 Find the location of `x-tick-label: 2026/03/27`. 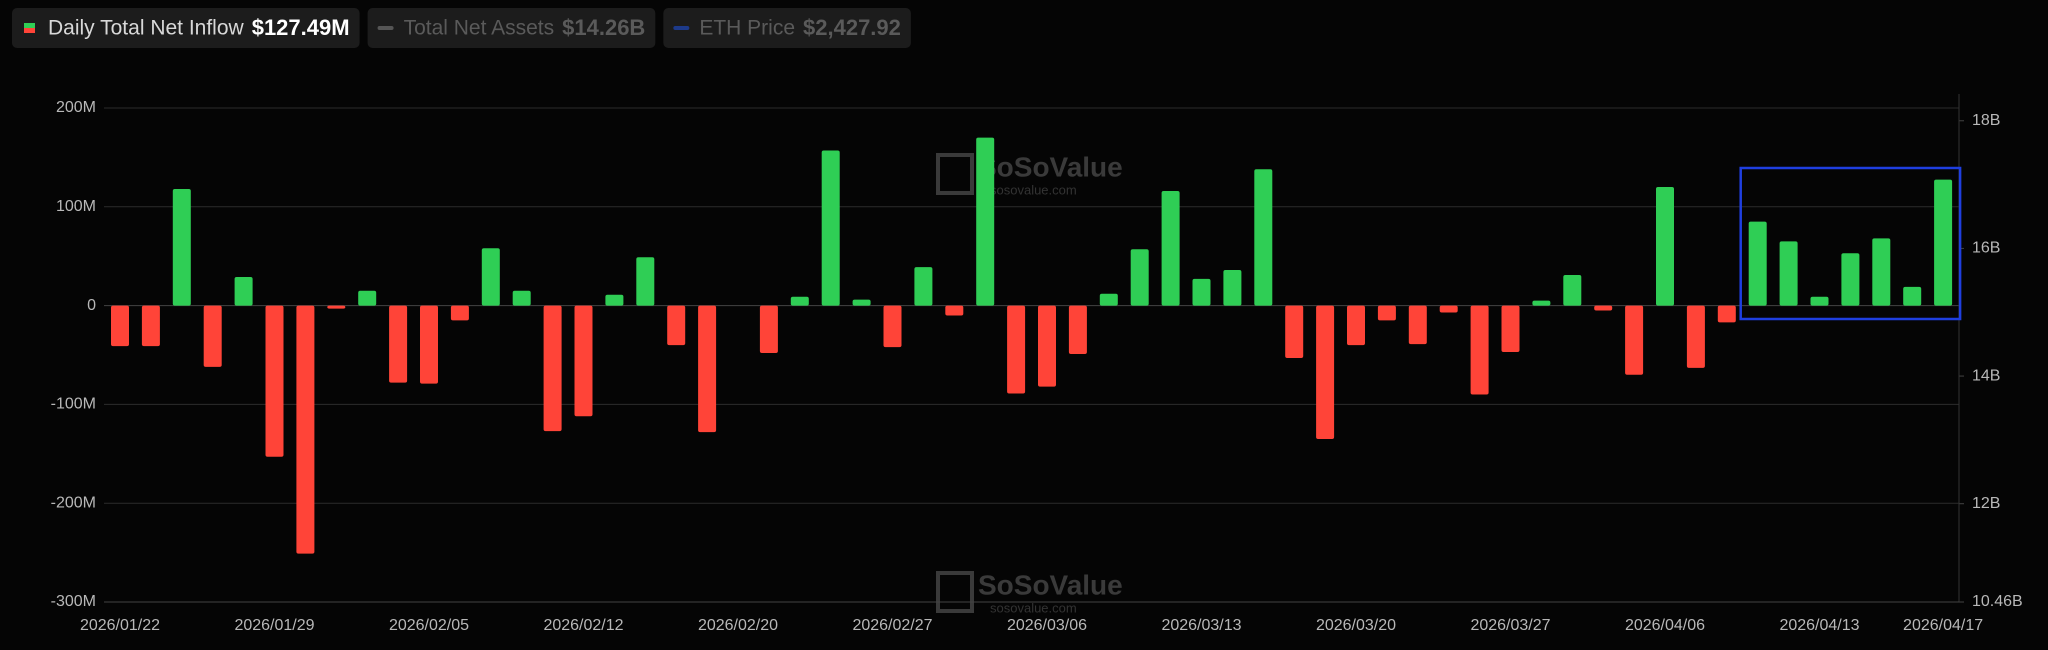

x-tick-label: 2026/03/27 is located at coordinates (1510, 625).